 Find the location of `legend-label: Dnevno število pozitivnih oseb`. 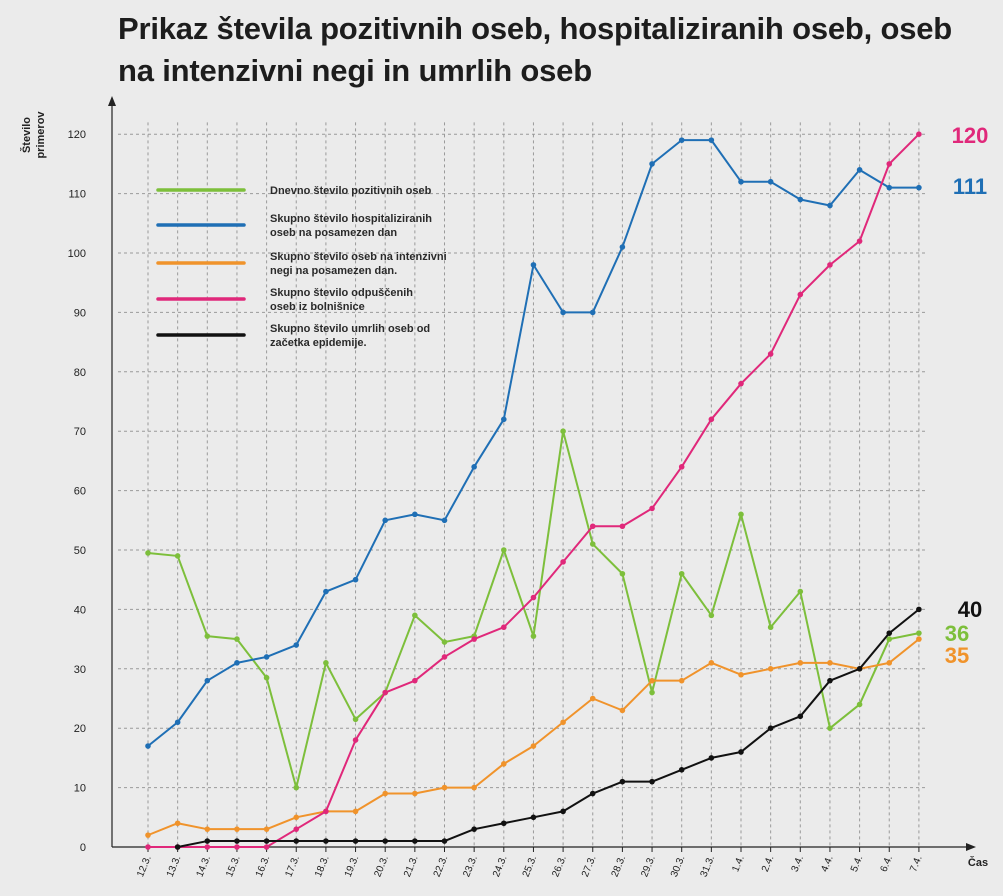

legend-label: Dnevno število pozitivnih oseb is located at coordinates (351, 191).